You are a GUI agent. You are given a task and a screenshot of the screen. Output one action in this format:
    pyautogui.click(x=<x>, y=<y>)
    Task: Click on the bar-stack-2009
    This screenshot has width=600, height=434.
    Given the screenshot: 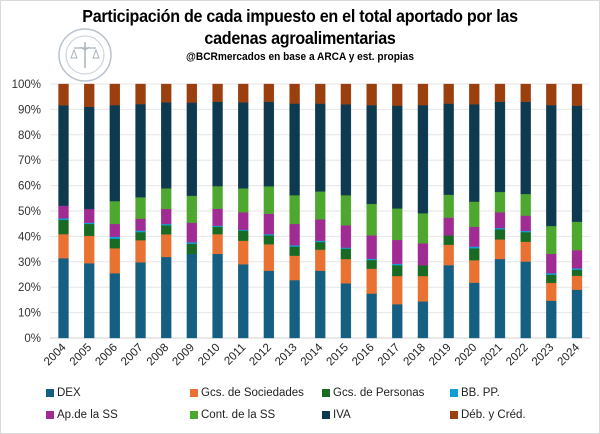 What is the action you would take?
    pyautogui.click(x=192, y=211)
    